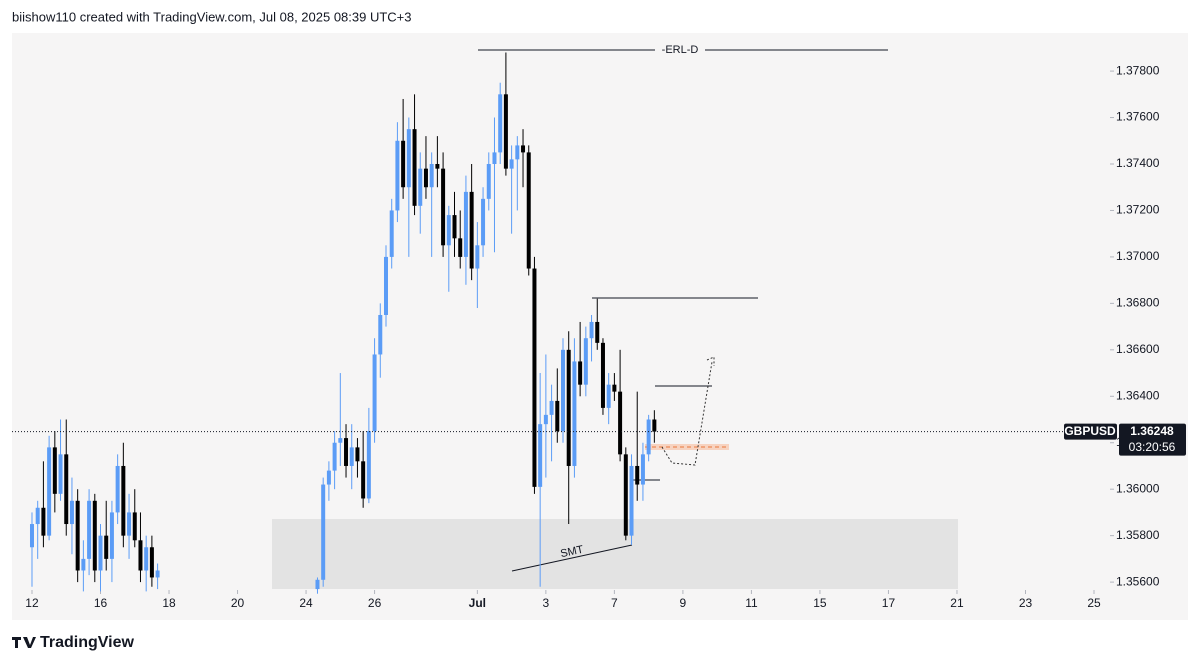 This screenshot has height=665, width=1200. What do you see at coordinates (571, 552) in the screenshot?
I see `annotation: SMT` at bounding box center [571, 552].